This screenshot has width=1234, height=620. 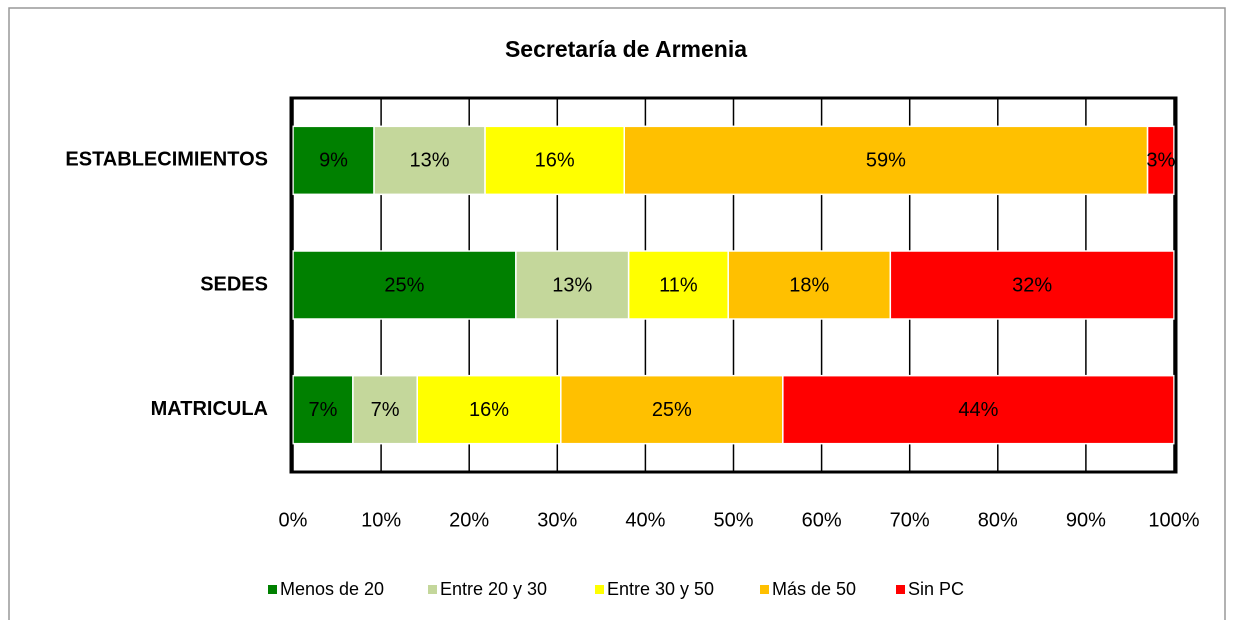 I want to click on x-tick-label: 50%, so click(x=733, y=520).